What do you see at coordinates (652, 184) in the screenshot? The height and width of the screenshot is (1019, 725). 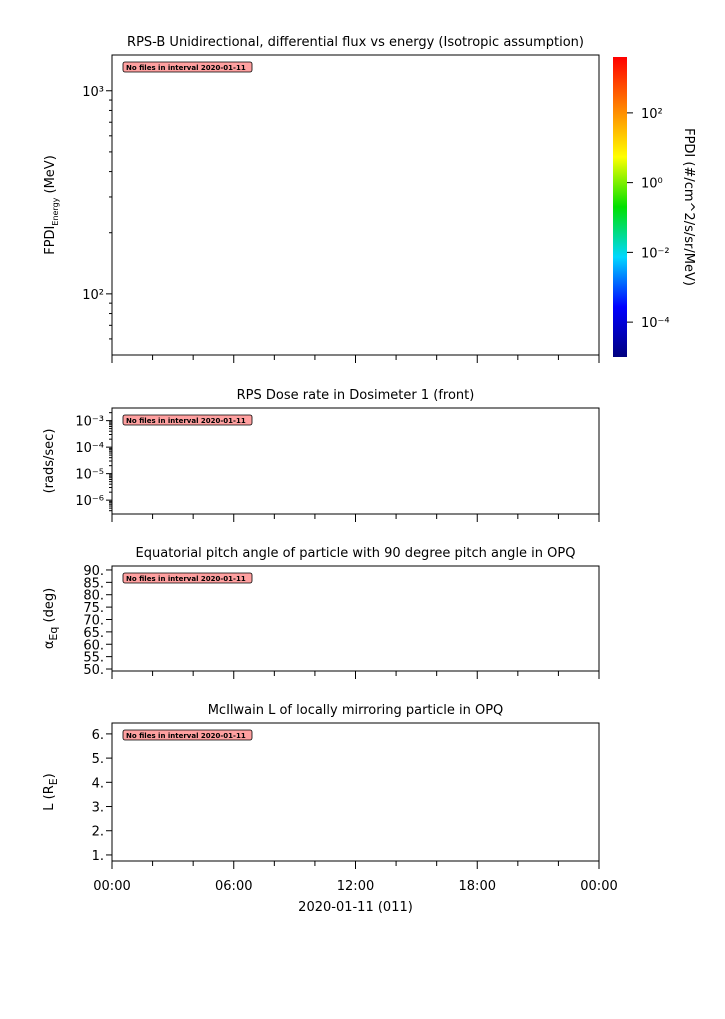 I see `colorbar-tick-label: 10⁰` at bounding box center [652, 184].